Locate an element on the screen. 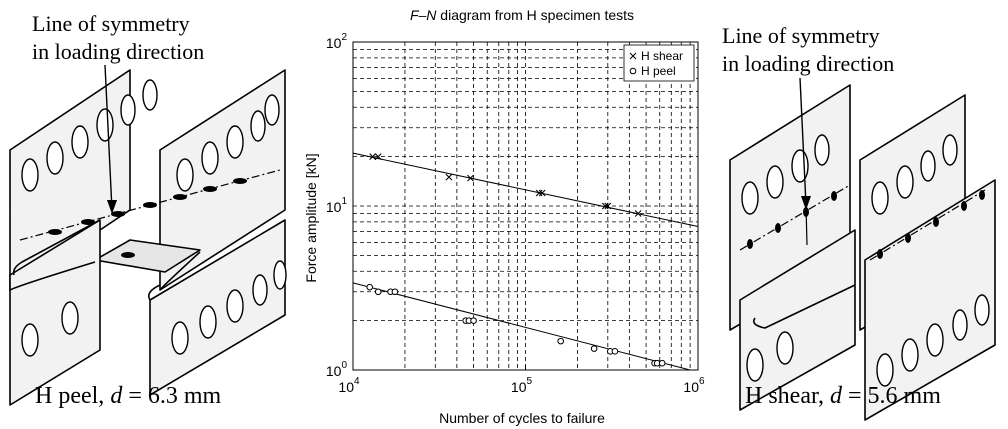 This screenshot has width=1008, height=429. x-axis-label: Number of cycles to failure is located at coordinates (522, 418).